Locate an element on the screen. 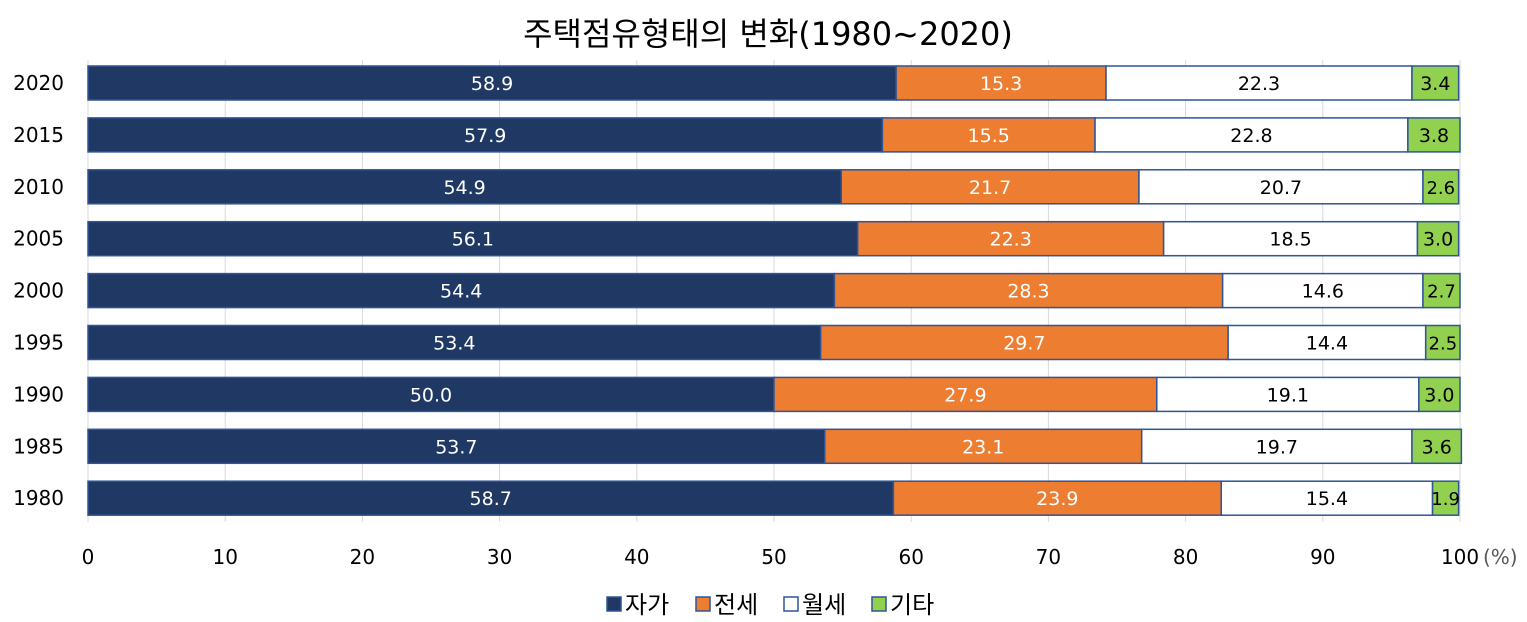 The width and height of the screenshot is (1527, 622). data-label: 15.5 is located at coordinates (989, 136).